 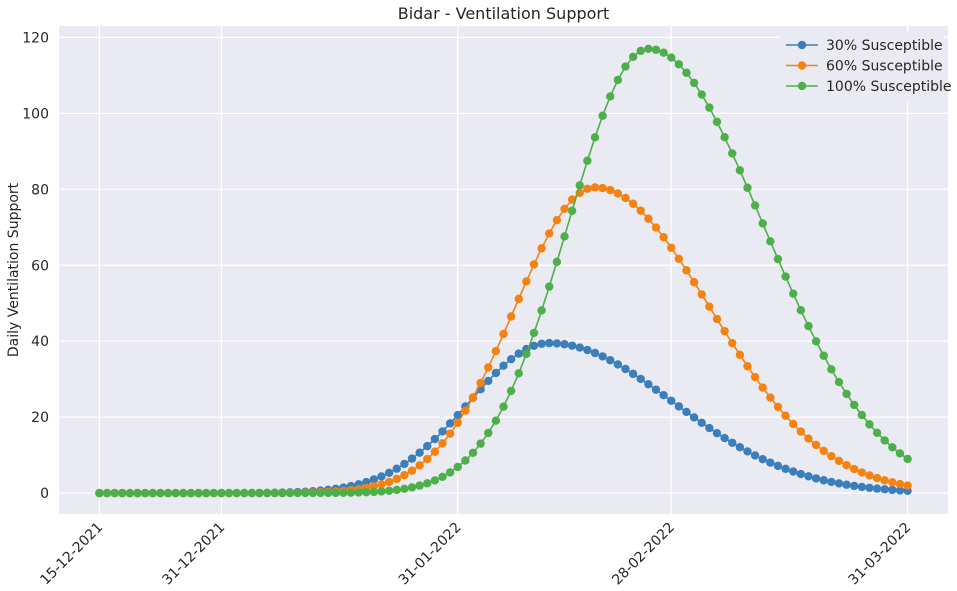 What do you see at coordinates (71, 554) in the screenshot?
I see `x-tick-label: 15-12-2021` at bounding box center [71, 554].